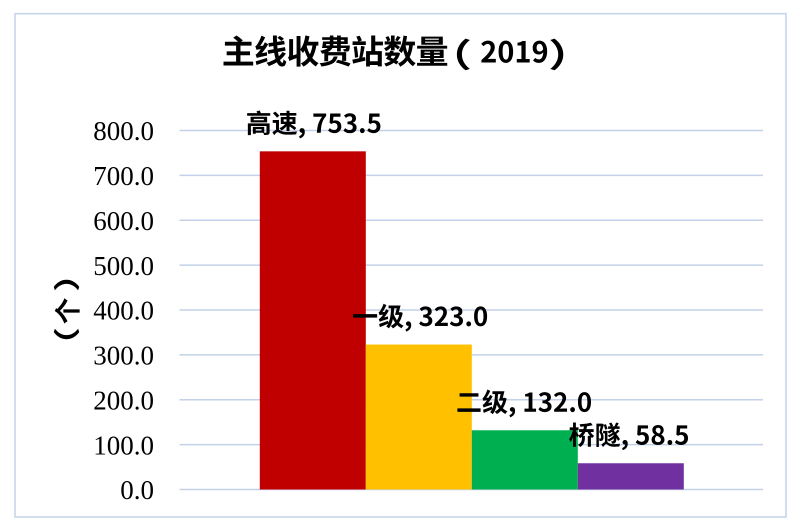 Image resolution: width=800 pixels, height=530 pixels. Describe the element at coordinates (123, 131) in the screenshot. I see `svg-text: 800.0` at that location.